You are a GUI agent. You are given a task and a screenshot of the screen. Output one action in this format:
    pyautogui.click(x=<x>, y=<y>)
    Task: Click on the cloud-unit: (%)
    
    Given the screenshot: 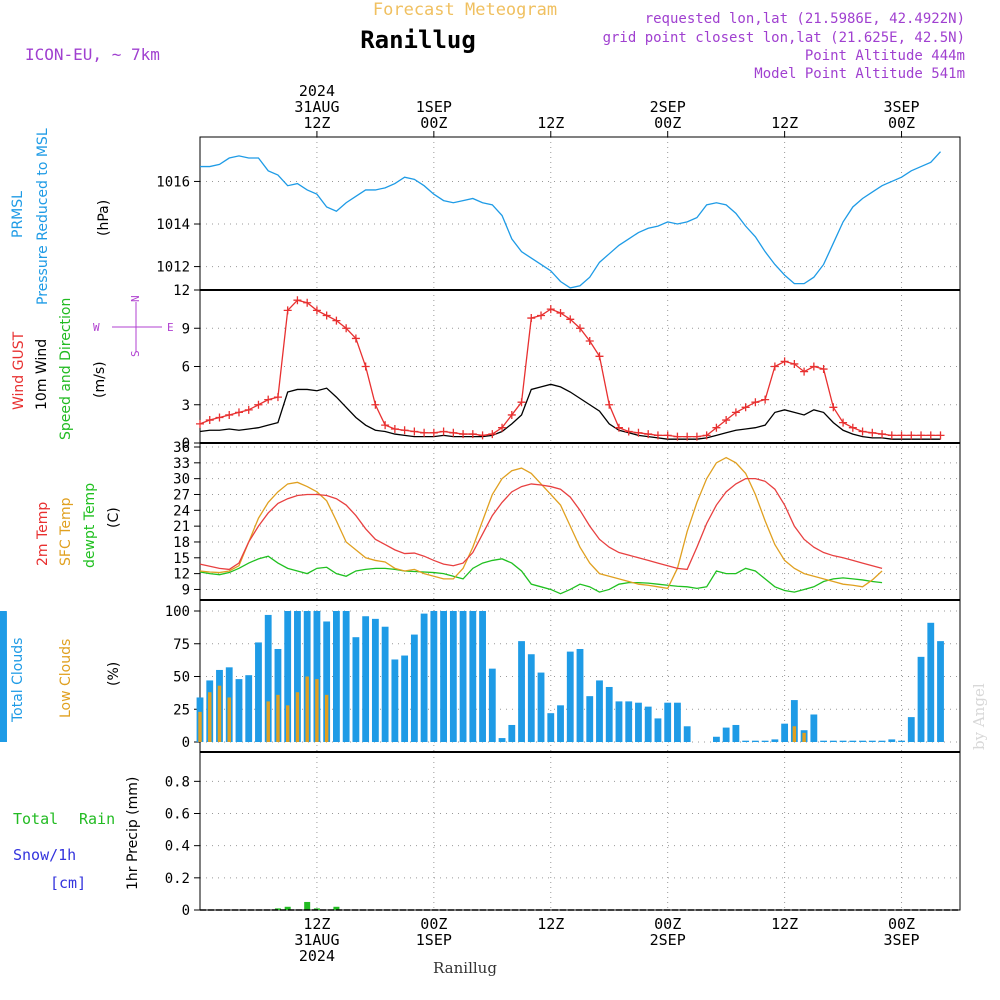 What is the action you would take?
    pyautogui.click(x=114, y=674)
    